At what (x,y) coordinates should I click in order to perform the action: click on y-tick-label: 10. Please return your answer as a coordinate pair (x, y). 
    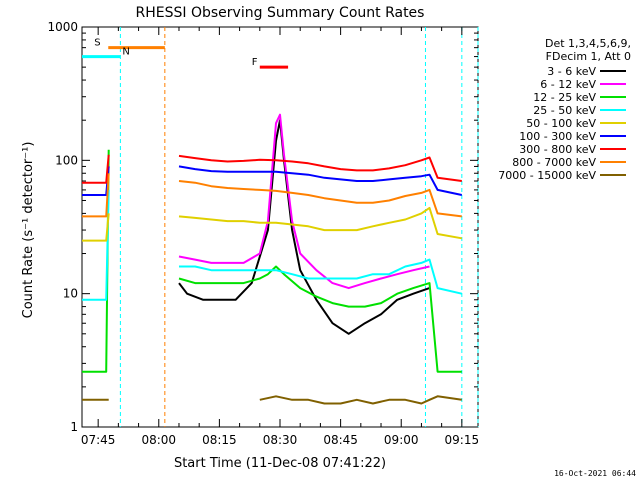
    Looking at the image, I should click on (70, 294).